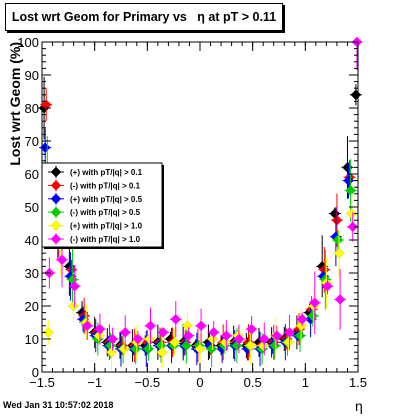  Describe the element at coordinates (105, 185) in the screenshot. I see `legend-label: (-) with pT/|q| > 0.1` at that location.